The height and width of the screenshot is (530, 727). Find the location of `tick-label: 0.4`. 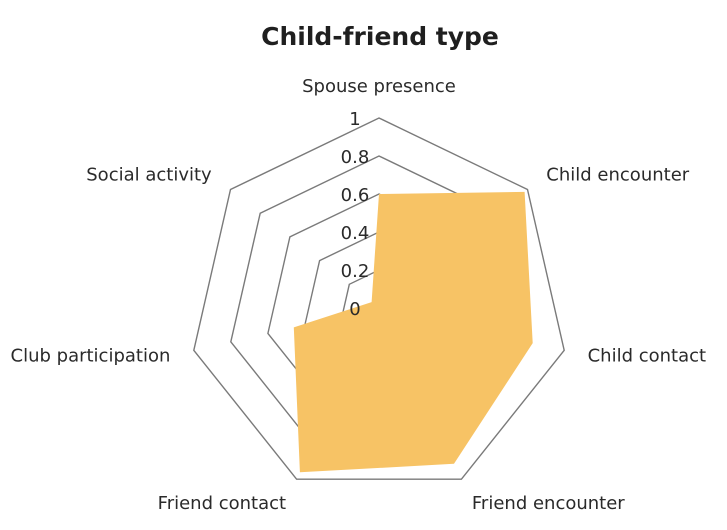

tick-label: 0.4 is located at coordinates (355, 233).